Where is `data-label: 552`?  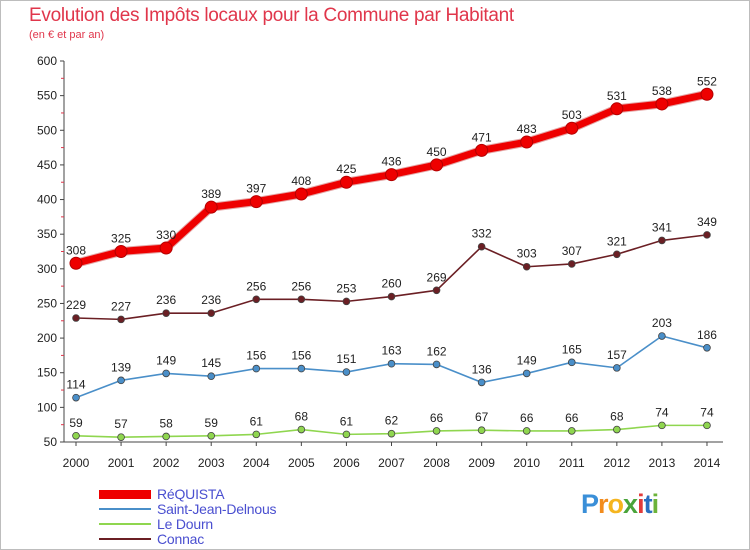 data-label: 552 is located at coordinates (707, 81).